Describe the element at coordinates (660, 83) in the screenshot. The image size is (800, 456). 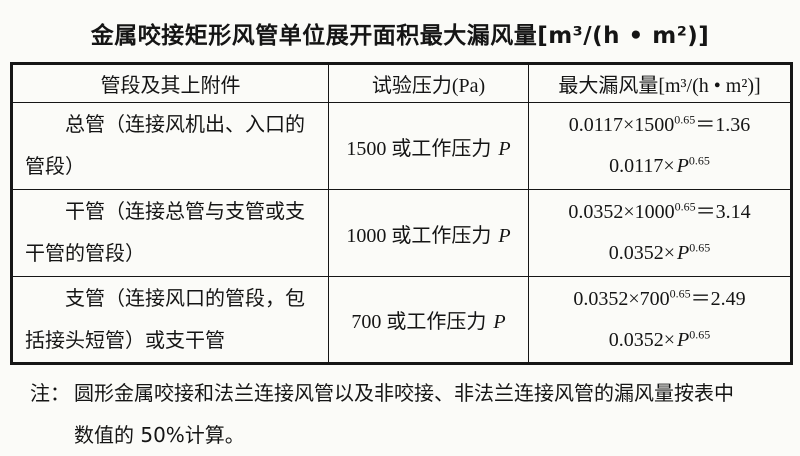
I see `col-header-leakage: 最大漏风量[m³/(h • m²)]` at that location.